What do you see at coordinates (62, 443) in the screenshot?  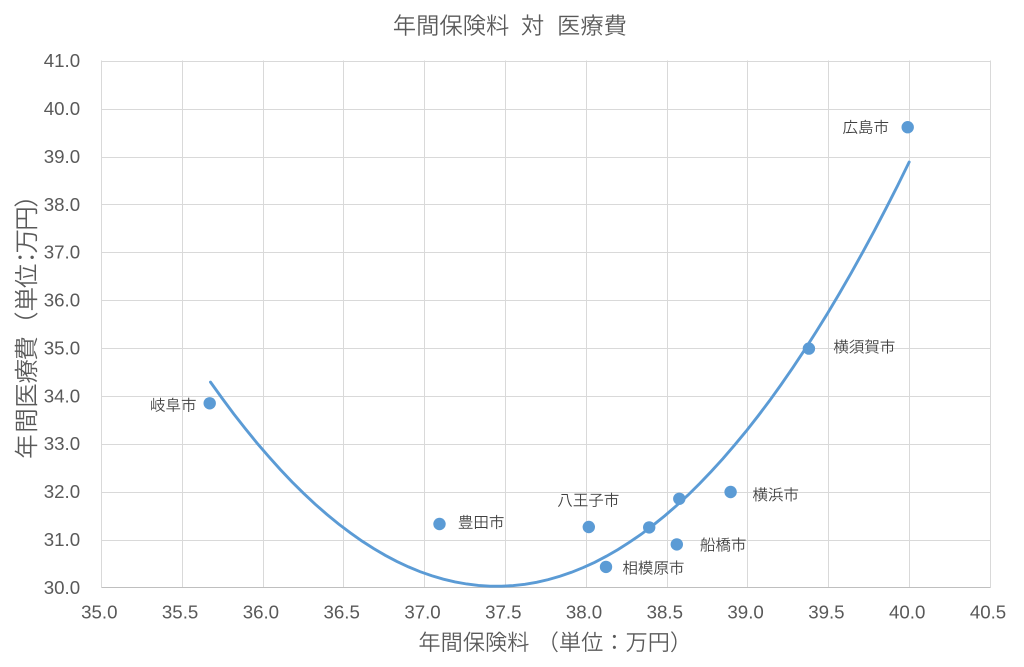 I see `svg-text: 33.0` at bounding box center [62, 443].